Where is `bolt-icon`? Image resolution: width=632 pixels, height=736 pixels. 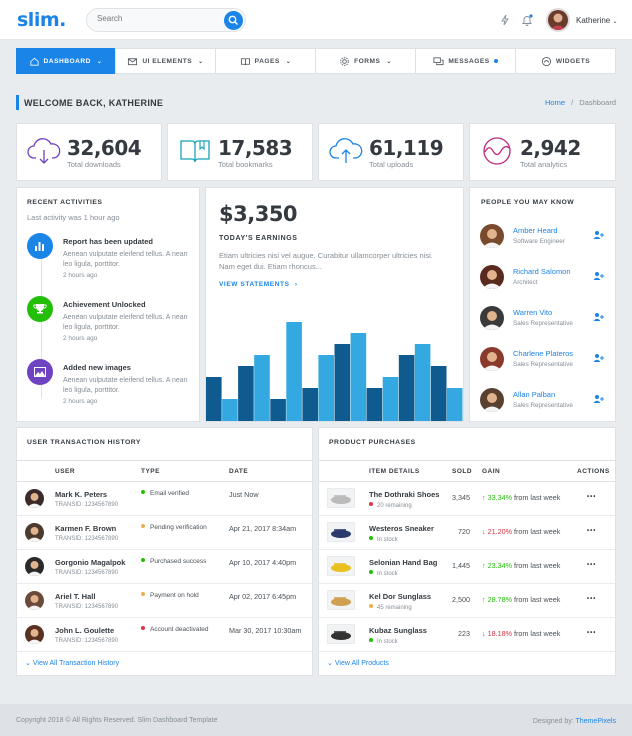
bolt-icon is located at coordinates (505, 20).